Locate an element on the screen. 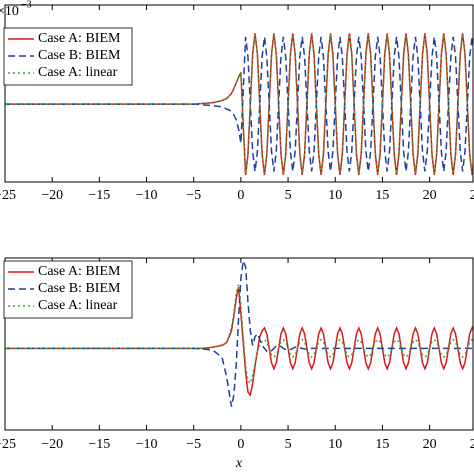  y-scale-base: ×10 is located at coordinates (9, 11).